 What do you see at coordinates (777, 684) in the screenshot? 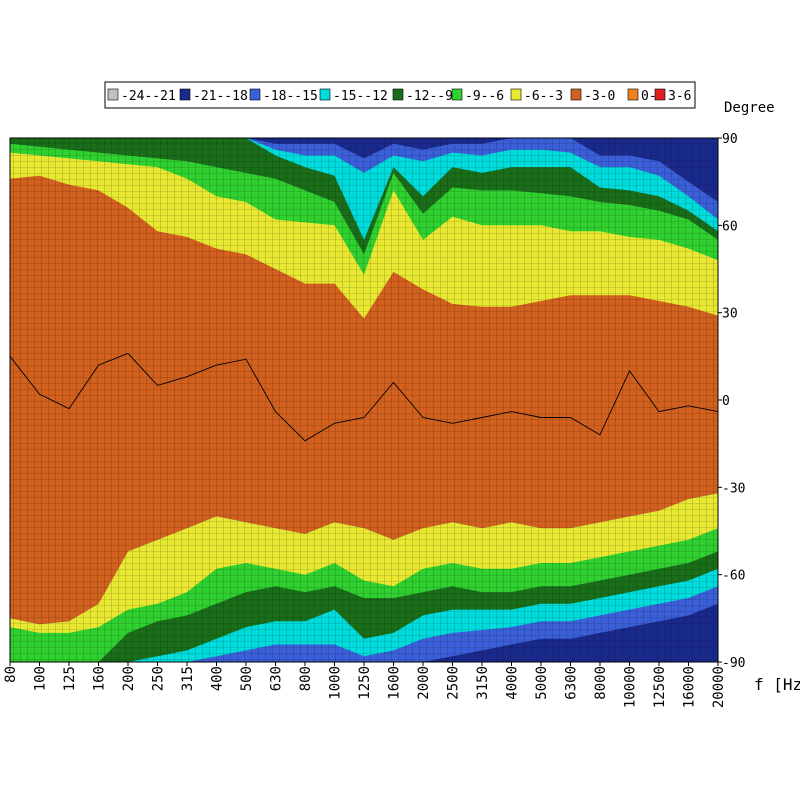
I see `x-axis-label: f [Hz]` at bounding box center [777, 684].